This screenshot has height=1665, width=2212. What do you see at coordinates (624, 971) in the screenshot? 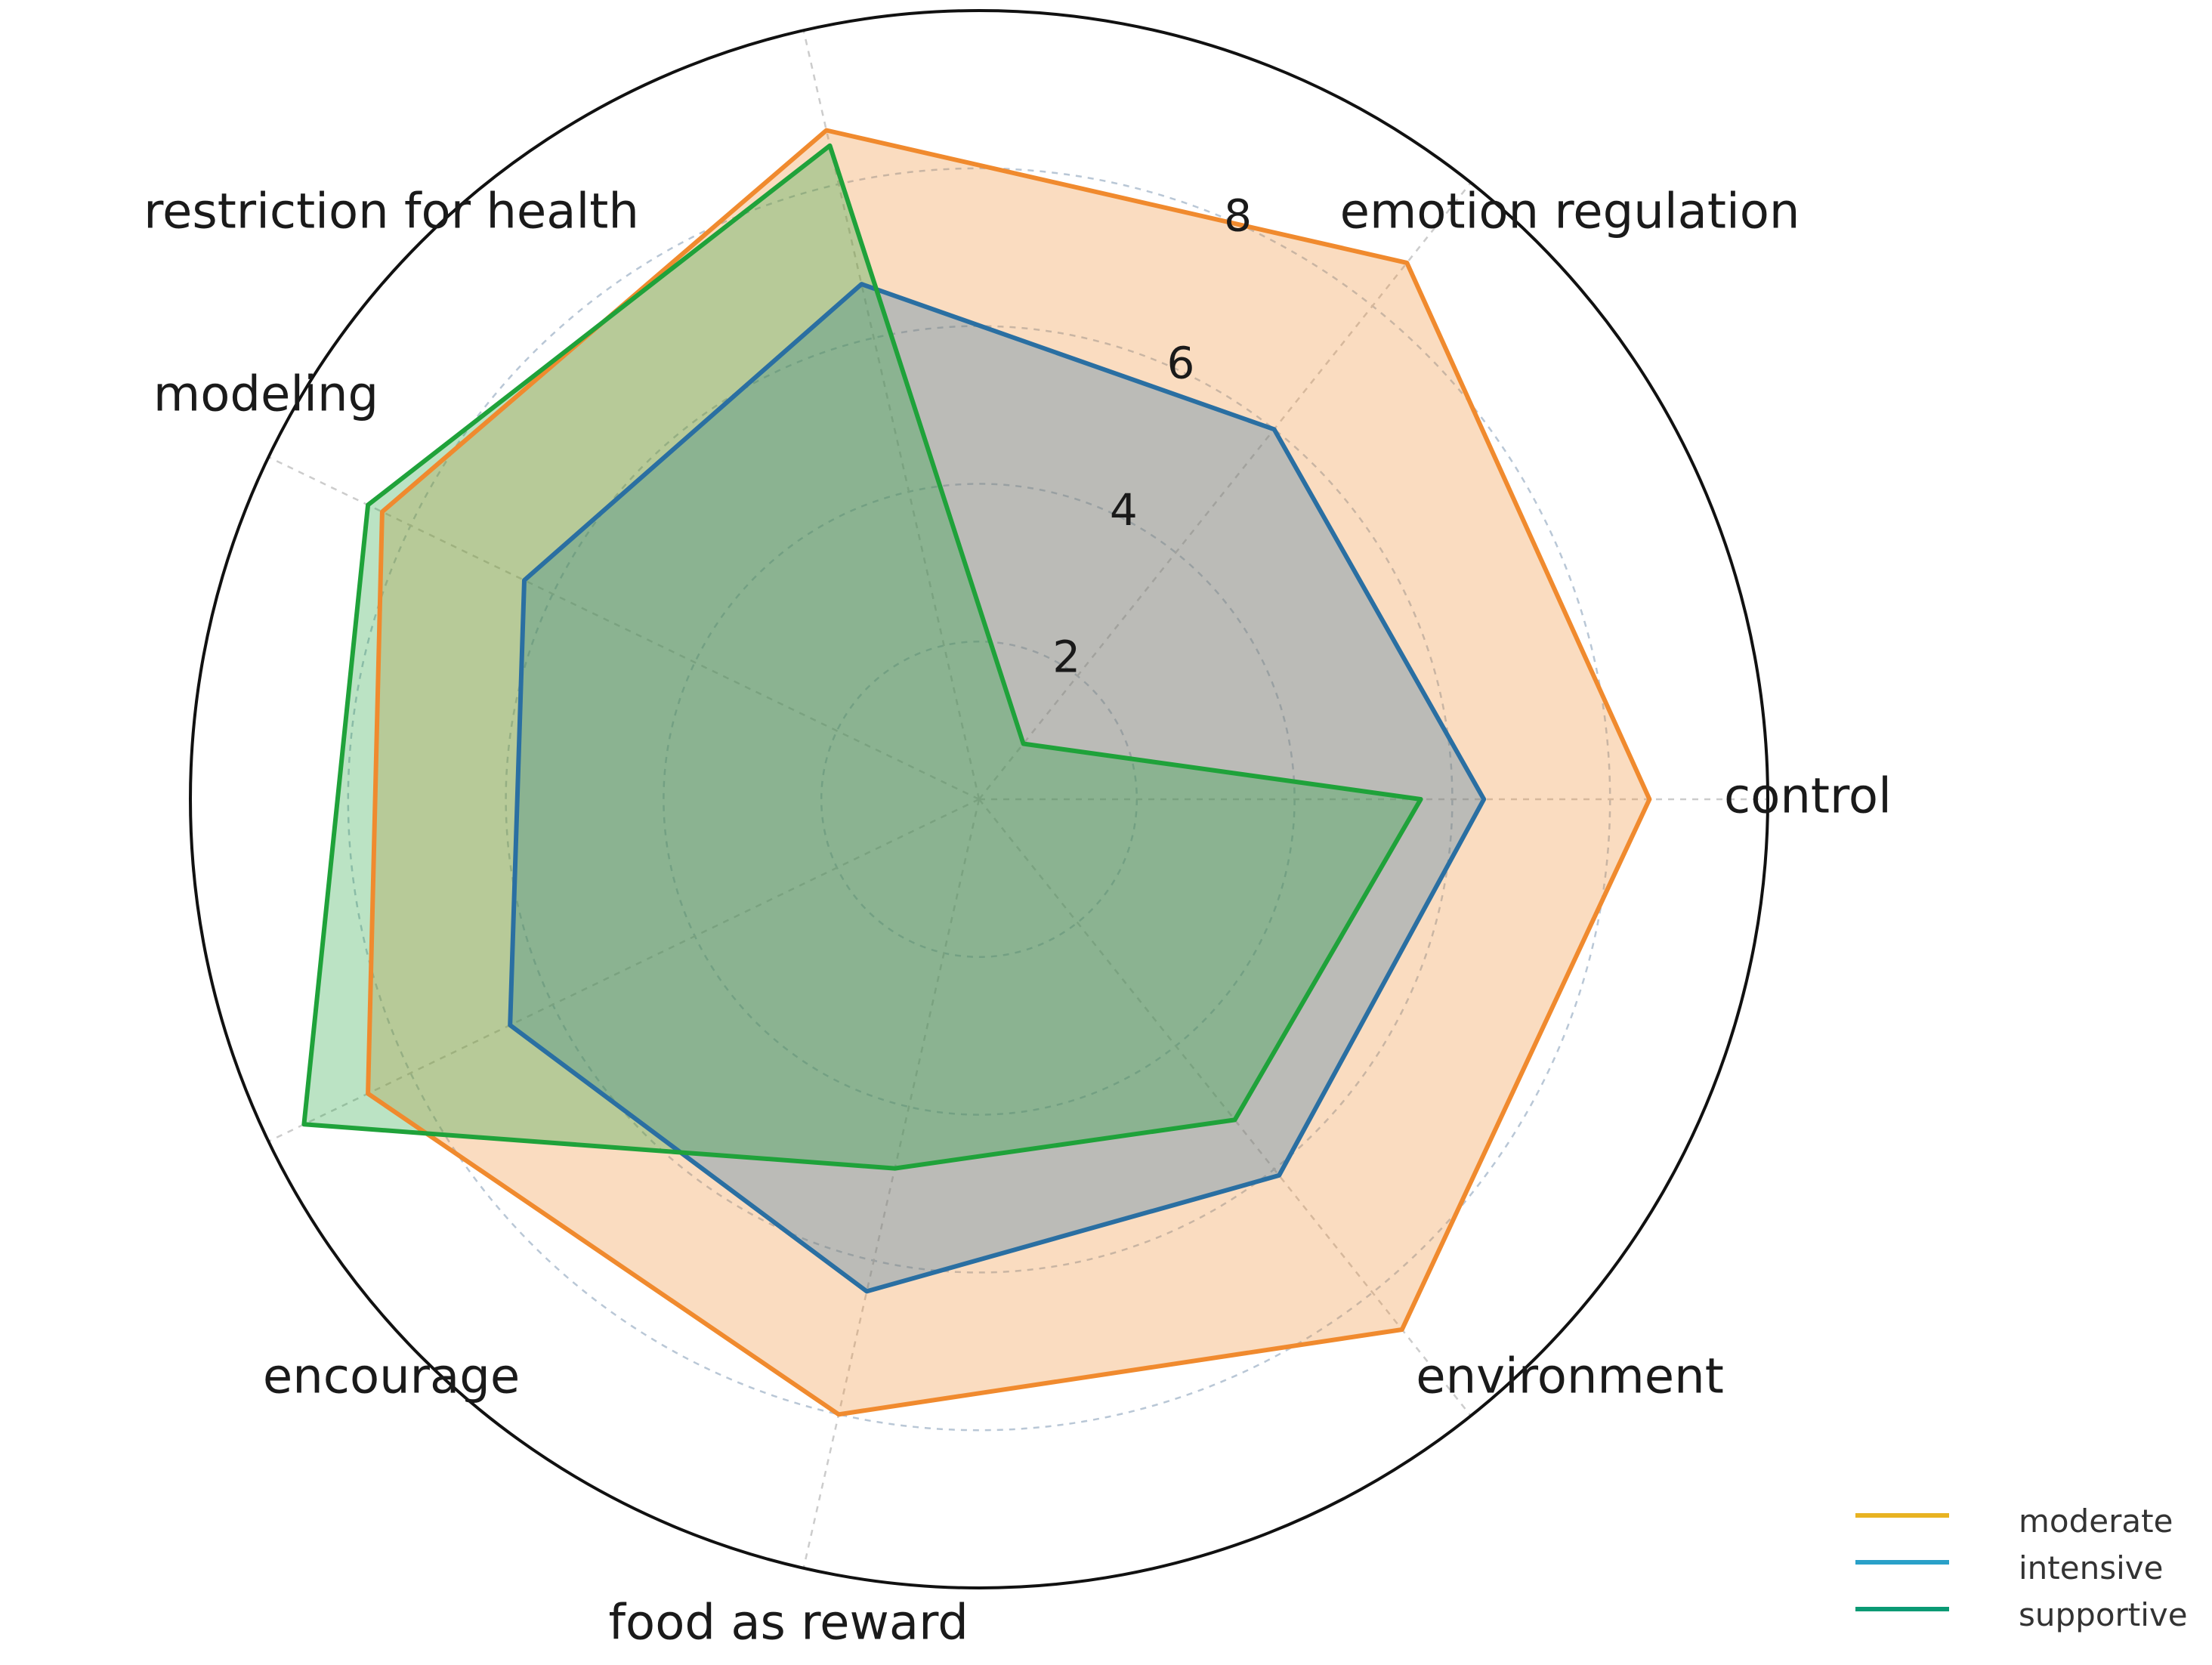
I see `spoke-encourage` at bounding box center [624, 971].